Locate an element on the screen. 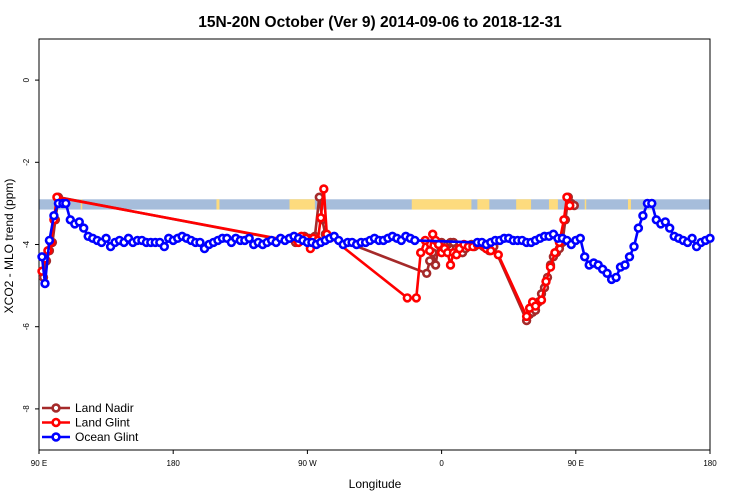  x-tick-label: 90 W is located at coordinates (307, 463).